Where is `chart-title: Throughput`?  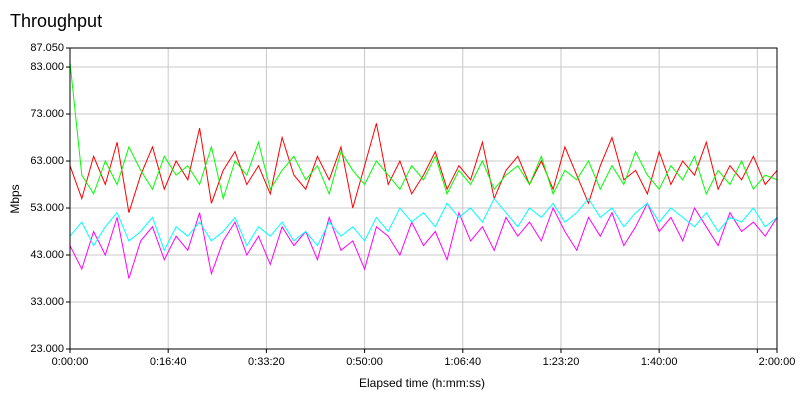
chart-title: Throughput is located at coordinates (56, 21).